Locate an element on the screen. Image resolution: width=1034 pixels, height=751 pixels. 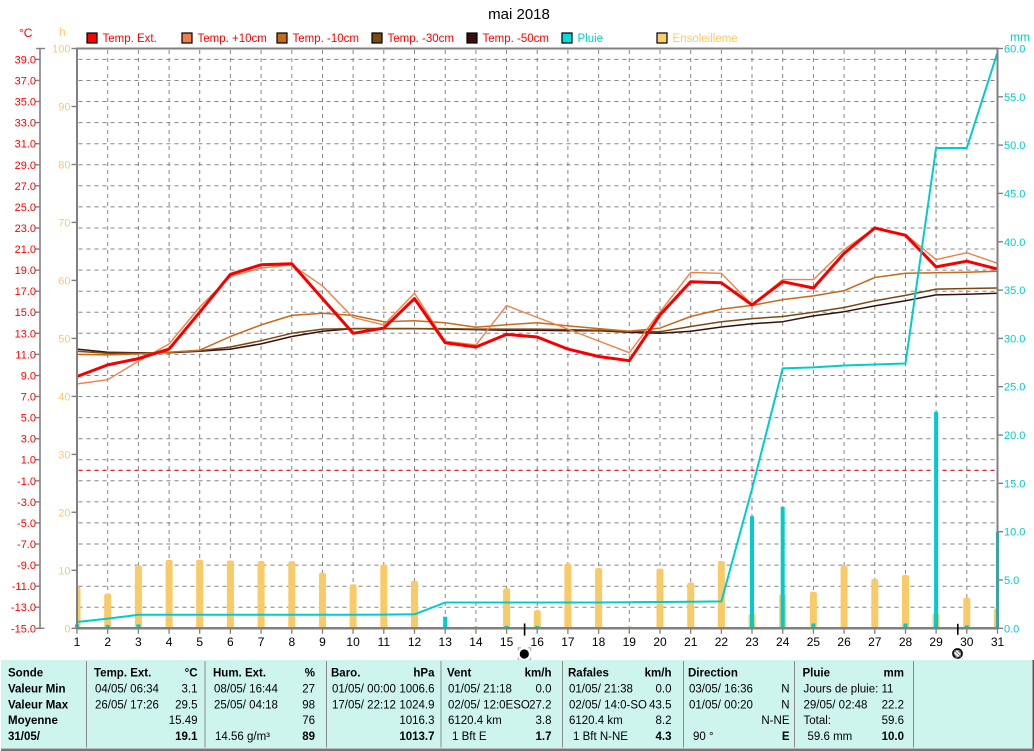
svg-text: 31/05/ is located at coordinates (24, 737).